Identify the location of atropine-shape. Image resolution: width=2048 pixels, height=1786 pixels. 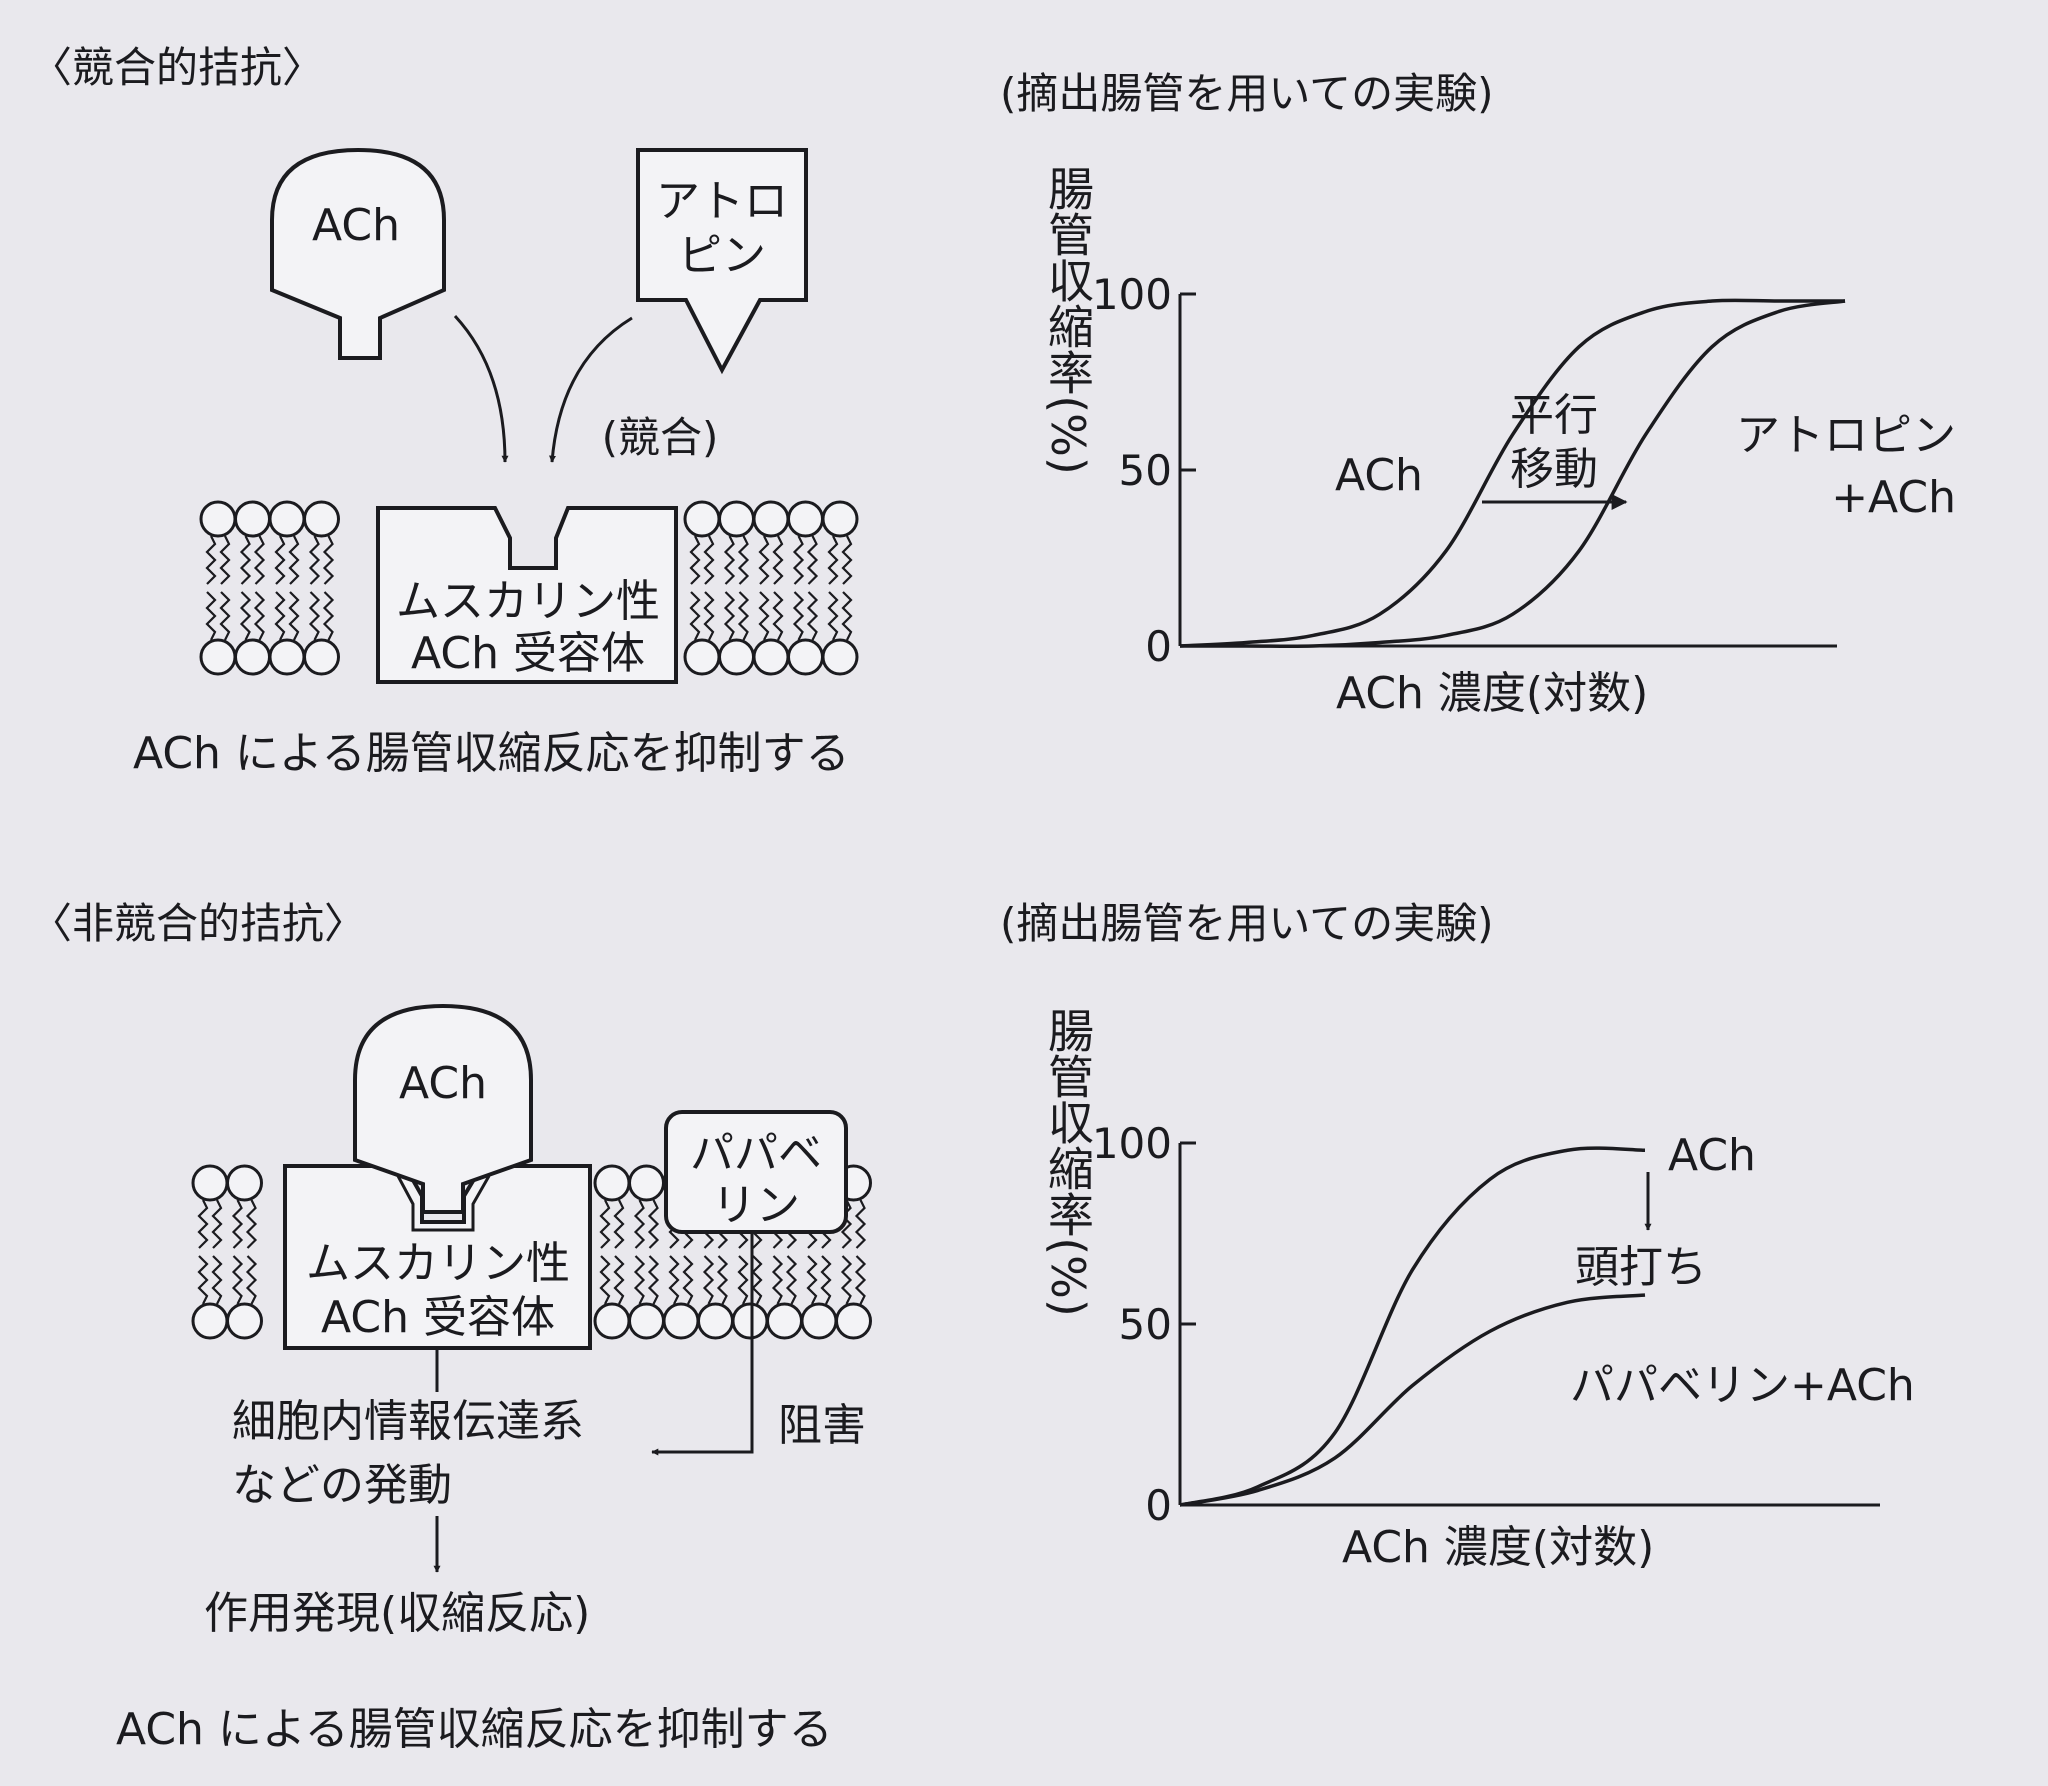
(722, 261).